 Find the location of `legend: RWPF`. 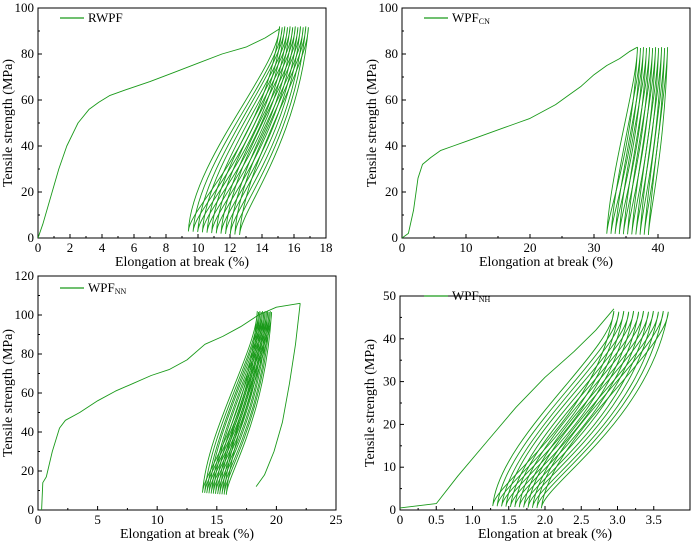

legend: RWPF is located at coordinates (91, 17).